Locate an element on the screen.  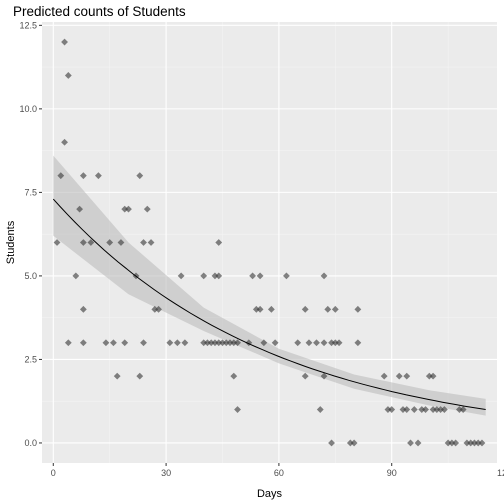
x-tick-label: 0 is located at coordinates (53, 473).